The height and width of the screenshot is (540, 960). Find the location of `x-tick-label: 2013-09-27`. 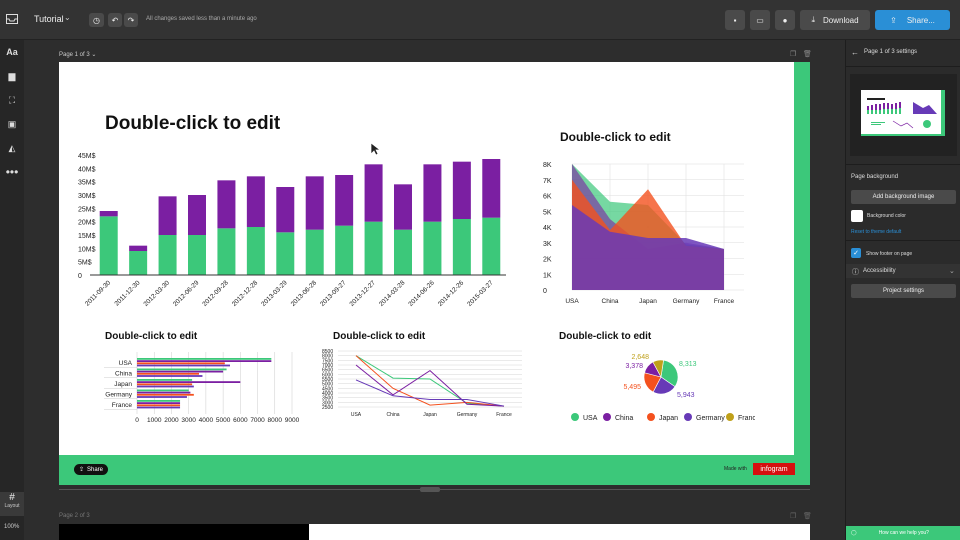

x-tick-label: 2013-09-27 is located at coordinates (333, 293).